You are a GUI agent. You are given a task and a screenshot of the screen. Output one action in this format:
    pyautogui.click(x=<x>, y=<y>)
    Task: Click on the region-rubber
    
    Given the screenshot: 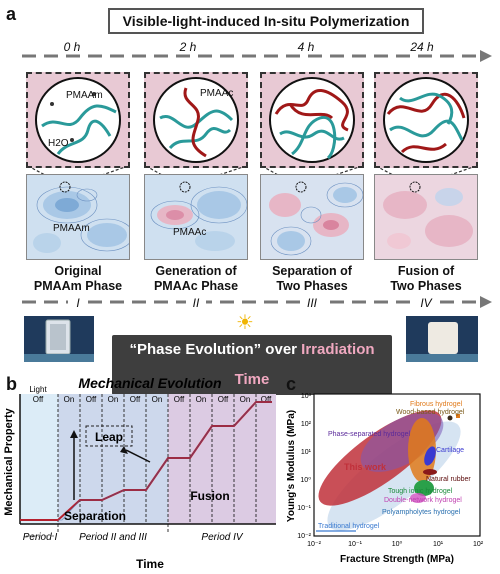 What is the action you would take?
    pyautogui.click(x=430, y=472)
    